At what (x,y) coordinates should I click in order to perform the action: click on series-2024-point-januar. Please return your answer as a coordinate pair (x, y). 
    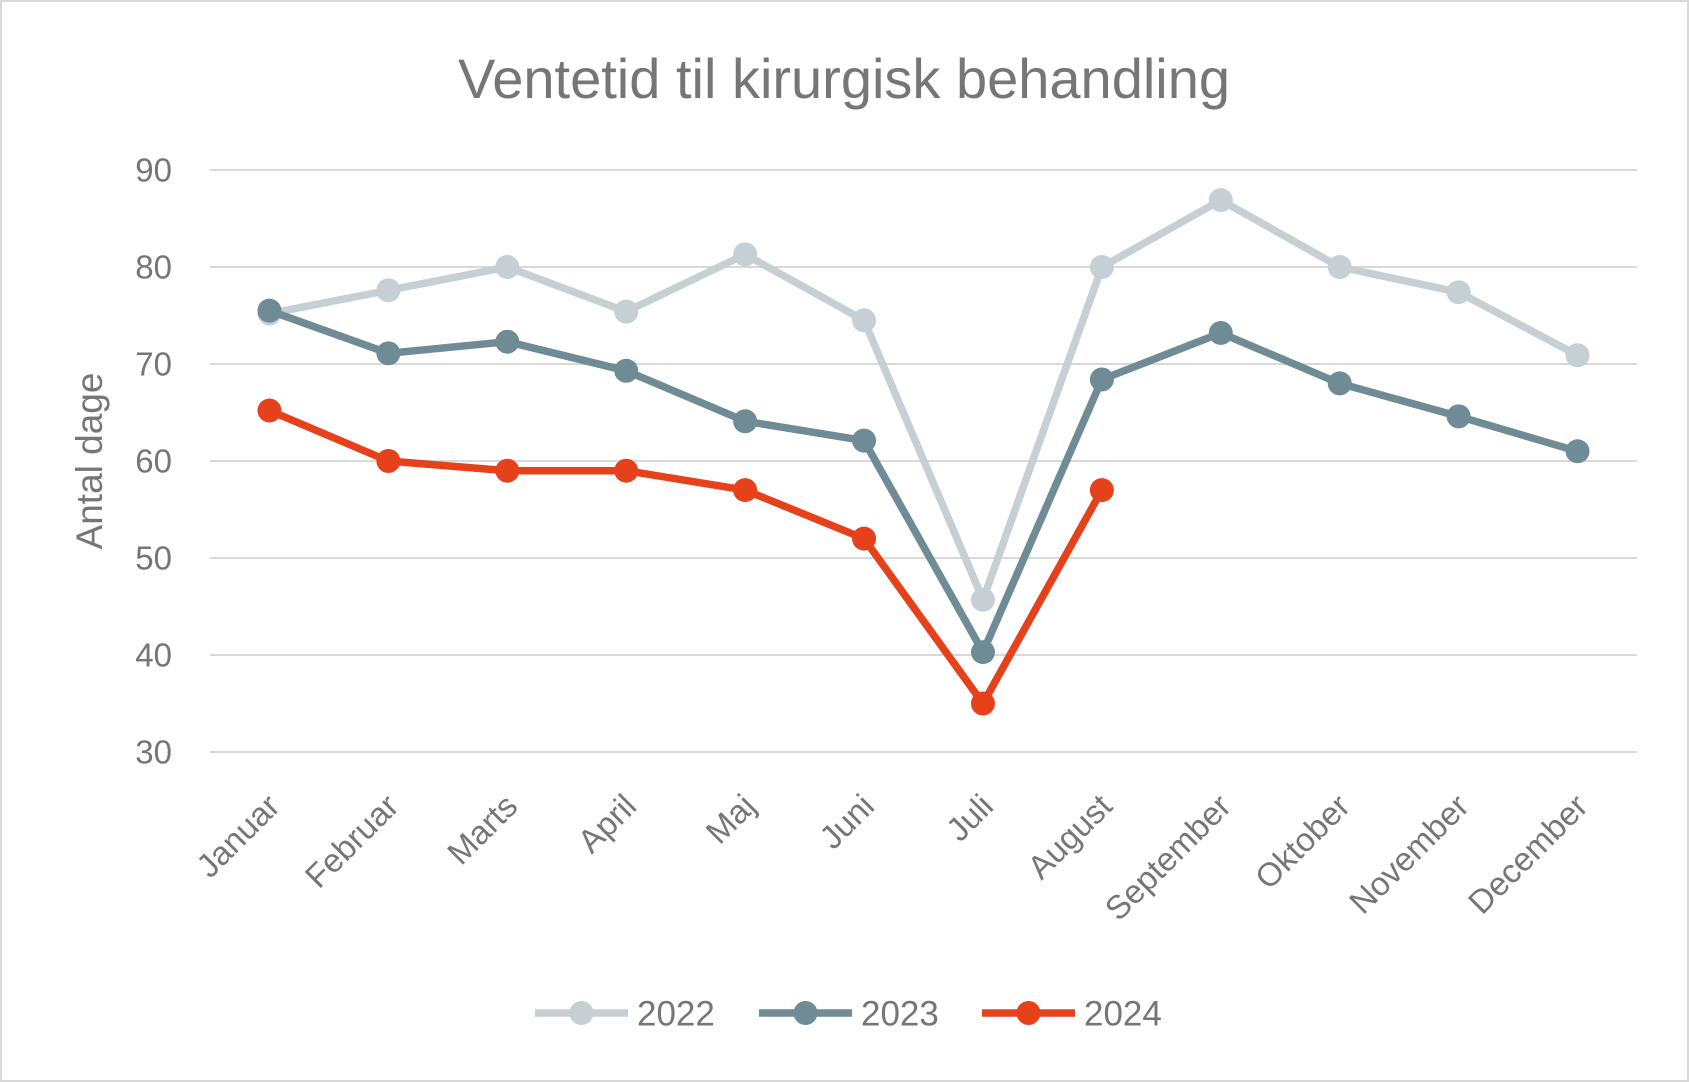
    Looking at the image, I should click on (269, 410).